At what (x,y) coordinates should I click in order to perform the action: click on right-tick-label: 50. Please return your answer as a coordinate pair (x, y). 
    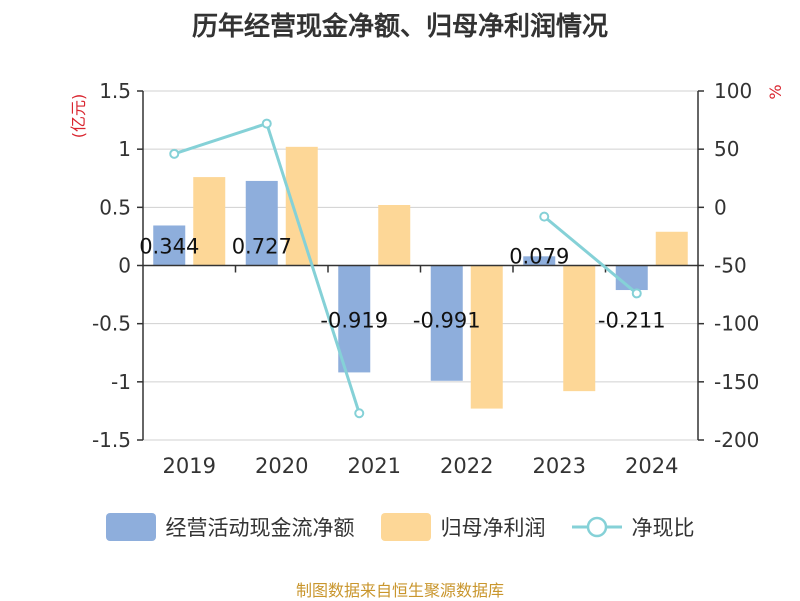
    Looking at the image, I should click on (726, 149).